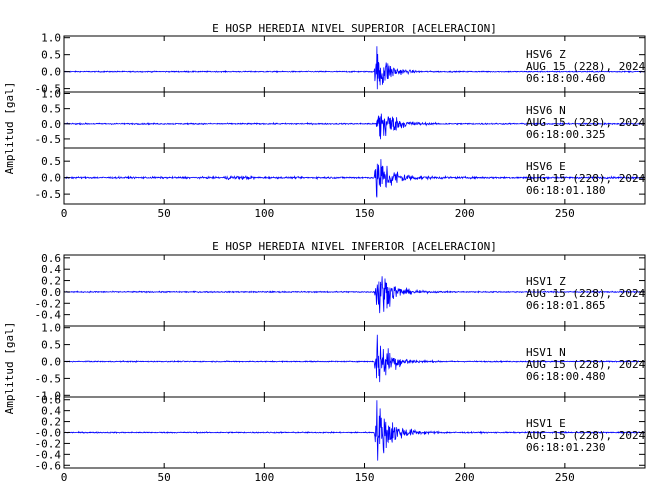  I want to click on trace-station-label: HSV6 N, so click(546, 110).